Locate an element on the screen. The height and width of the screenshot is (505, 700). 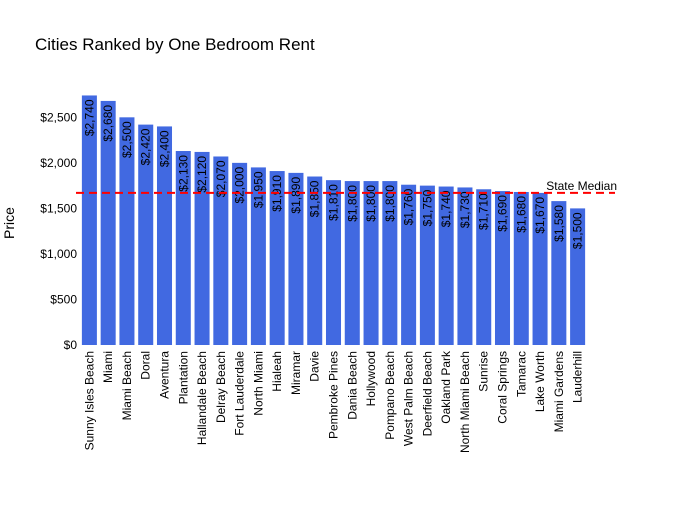
bar-value-label: $2,070 is located at coordinates (221, 178).